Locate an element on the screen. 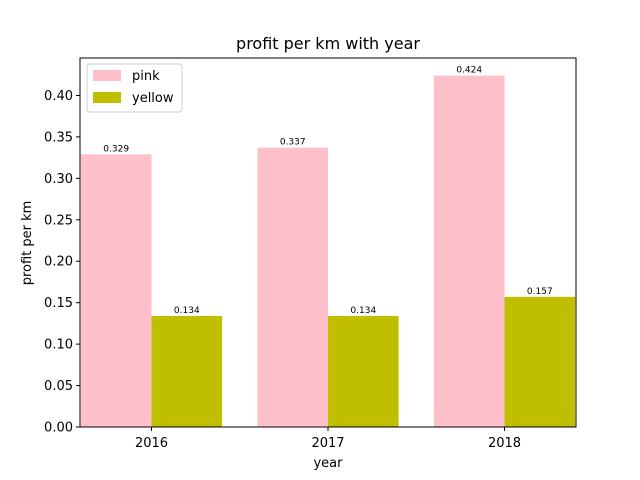  y-tick-label-0.00: 0.00 is located at coordinates (58, 428).